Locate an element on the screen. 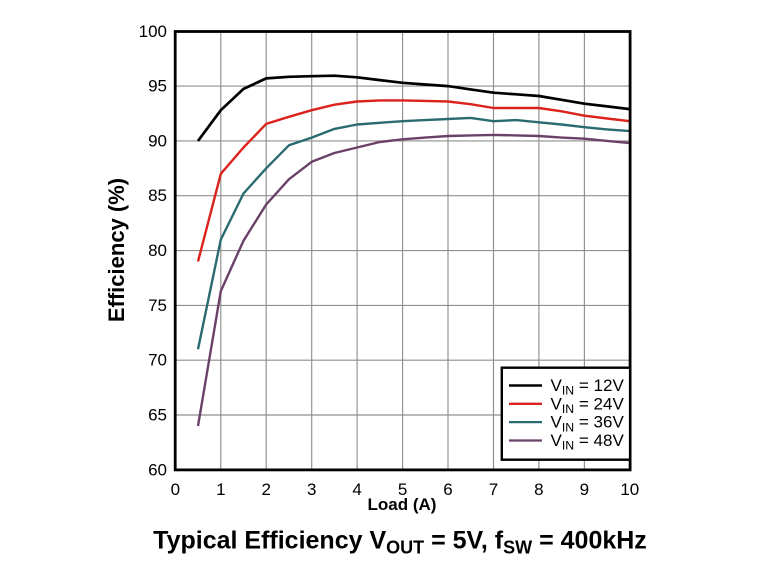 This screenshot has width=782, height=583. svg-text: 9 is located at coordinates (584, 489).